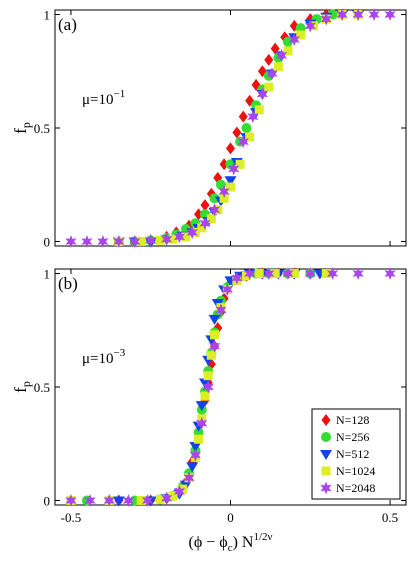 Image resolution: width=415 pixels, height=566 pixels. What do you see at coordinates (22, 387) in the screenshot?
I see `y-axis-label: fp` at bounding box center [22, 387].